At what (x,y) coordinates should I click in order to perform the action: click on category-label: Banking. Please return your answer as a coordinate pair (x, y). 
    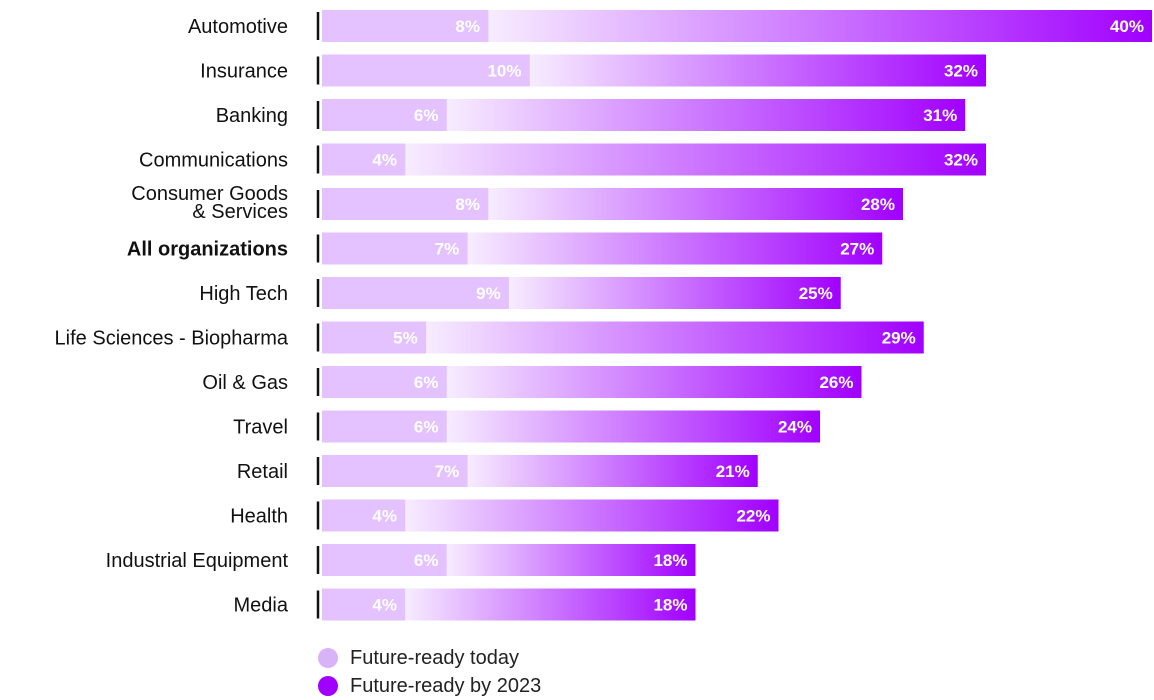
    Looking at the image, I should click on (252, 116).